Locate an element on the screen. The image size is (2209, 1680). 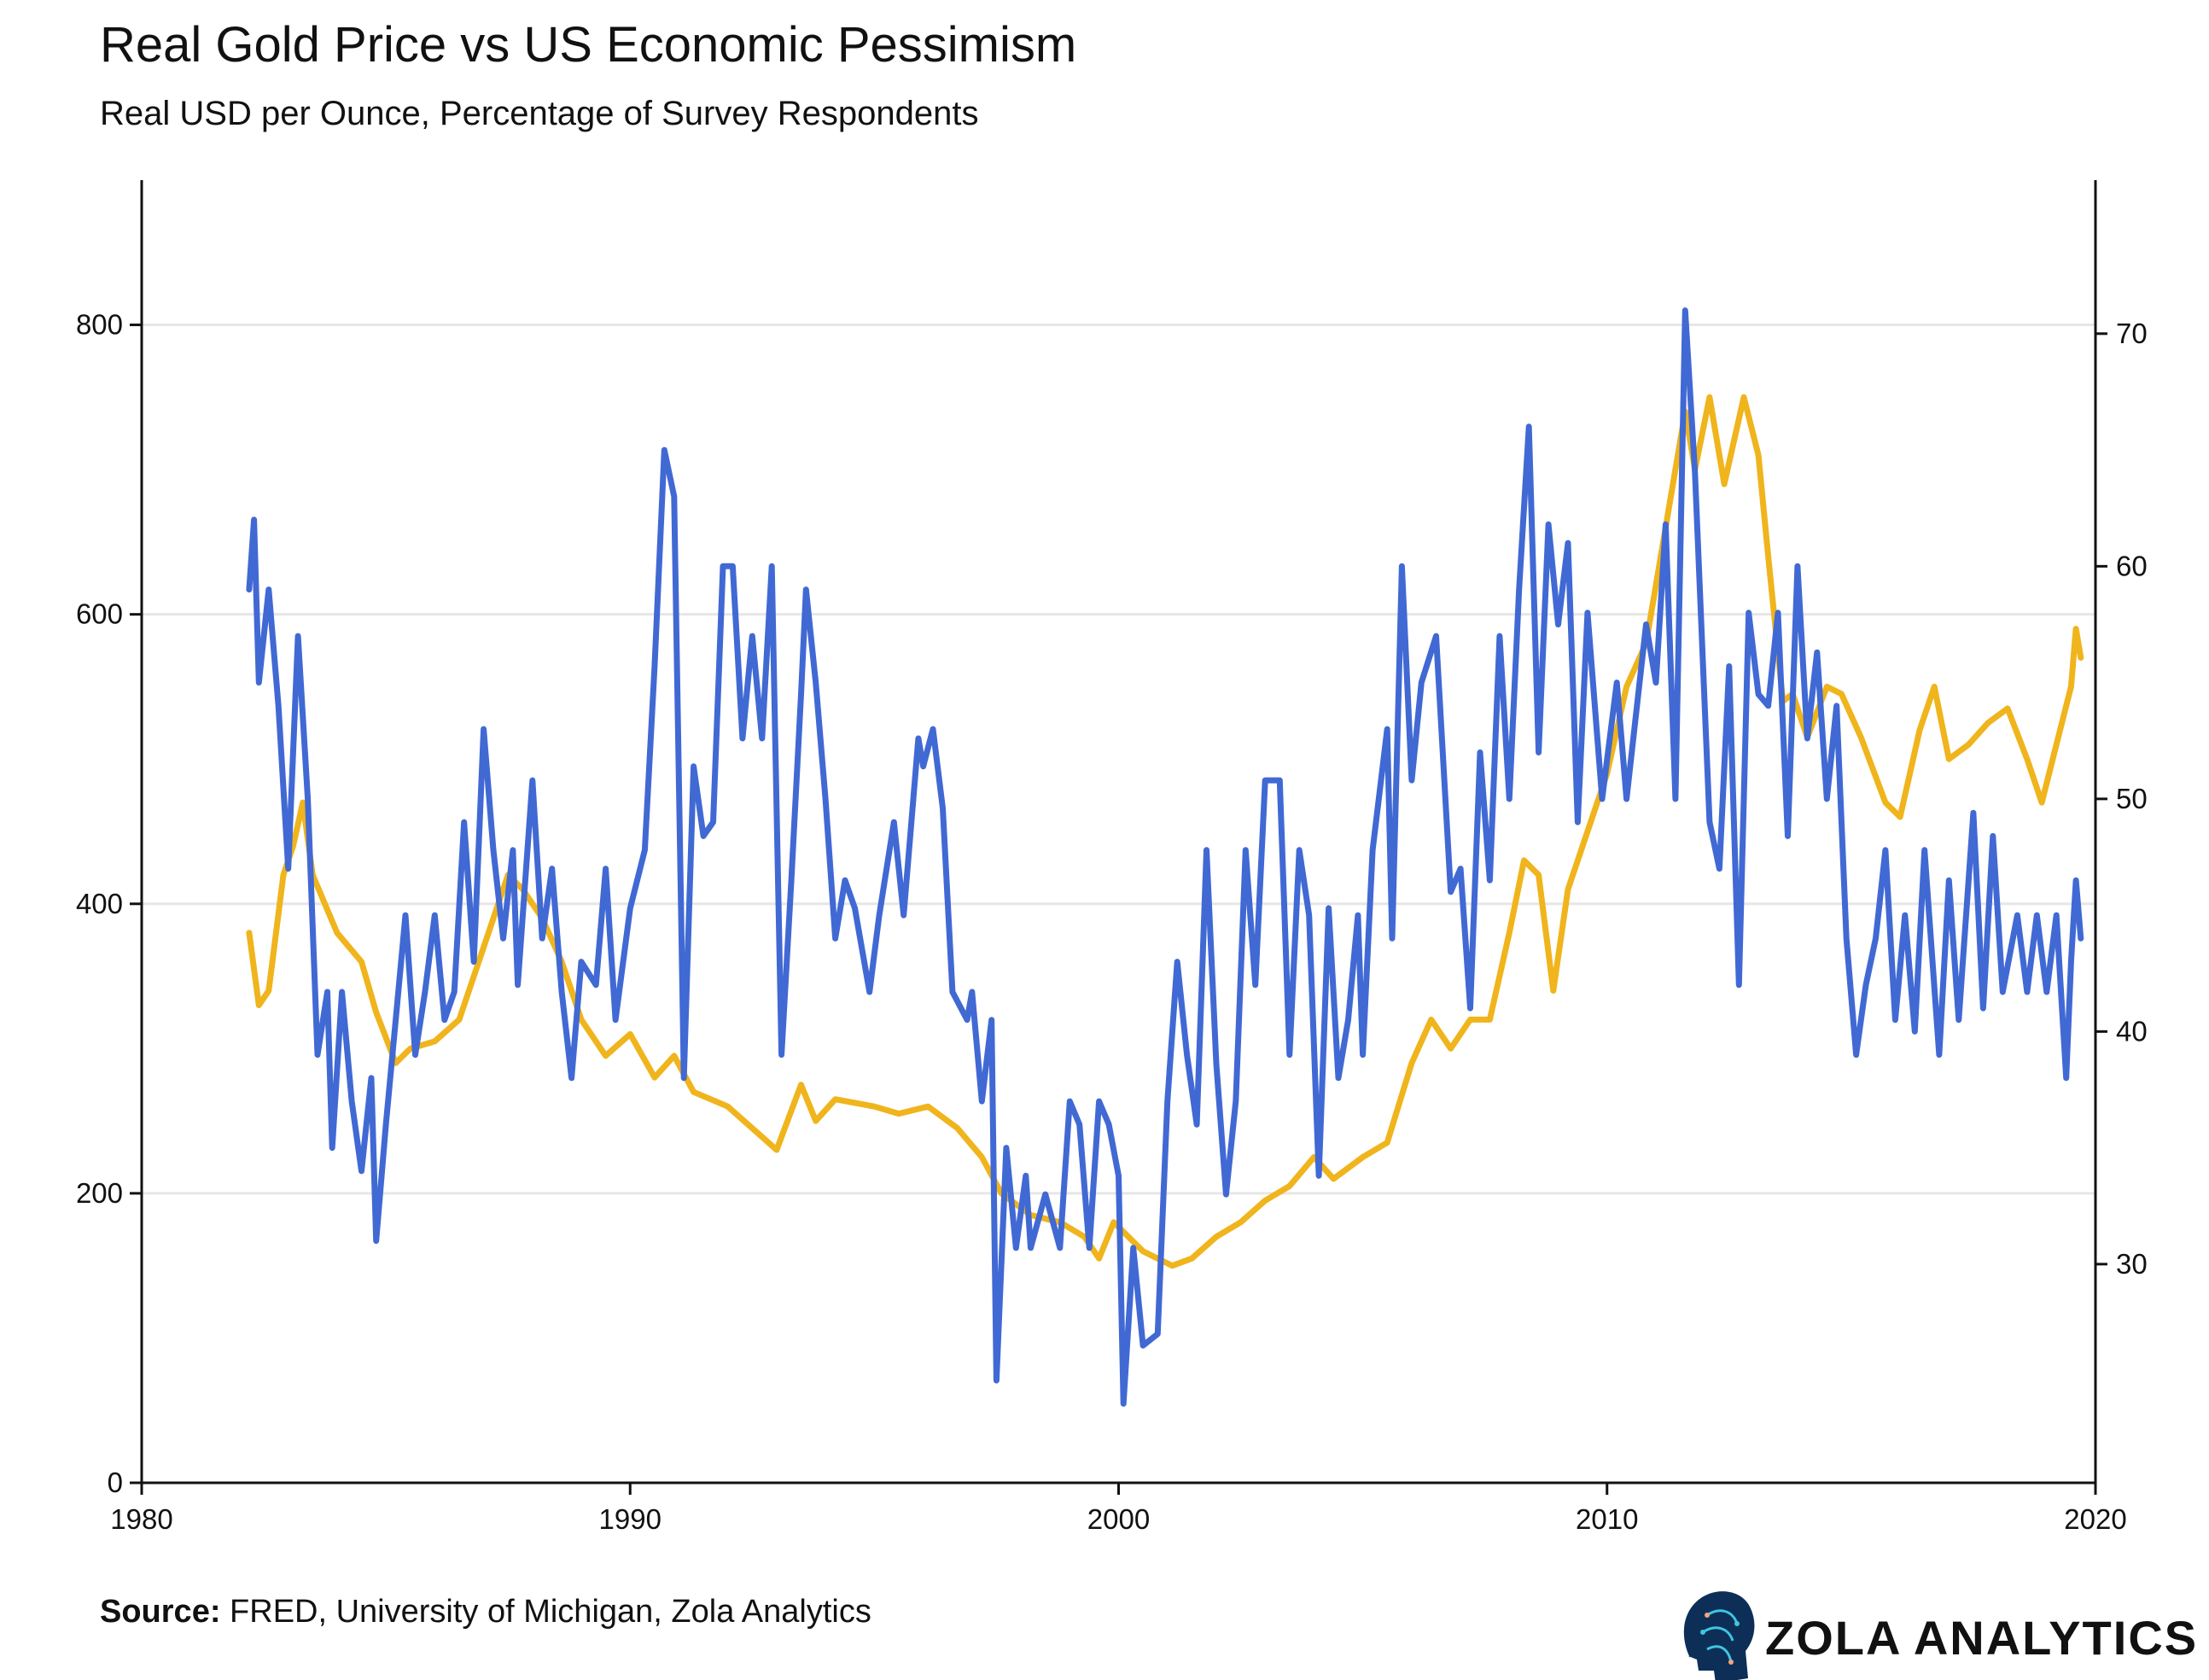
x-tick-label: 1980 is located at coordinates (141, 1519).